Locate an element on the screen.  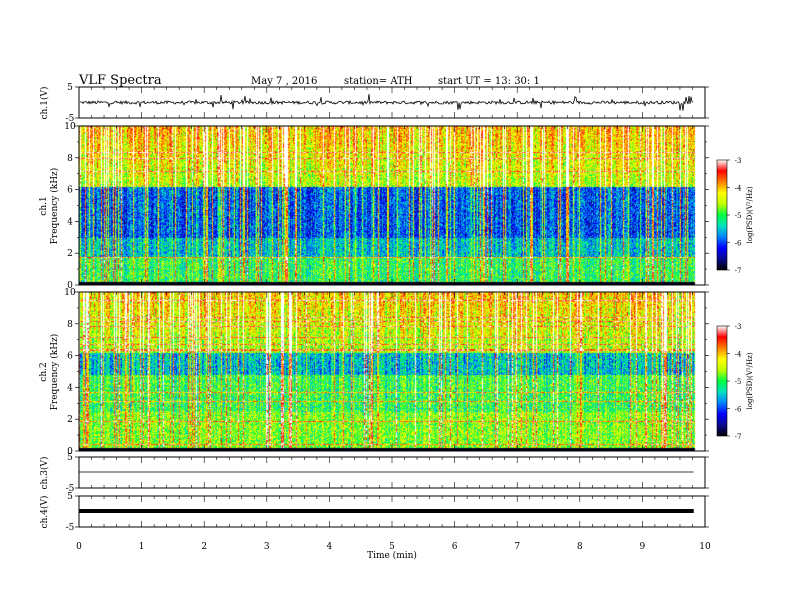
ch1-spectrogram-ylabel: Frequency (kHz) is located at coordinates (54, 206).